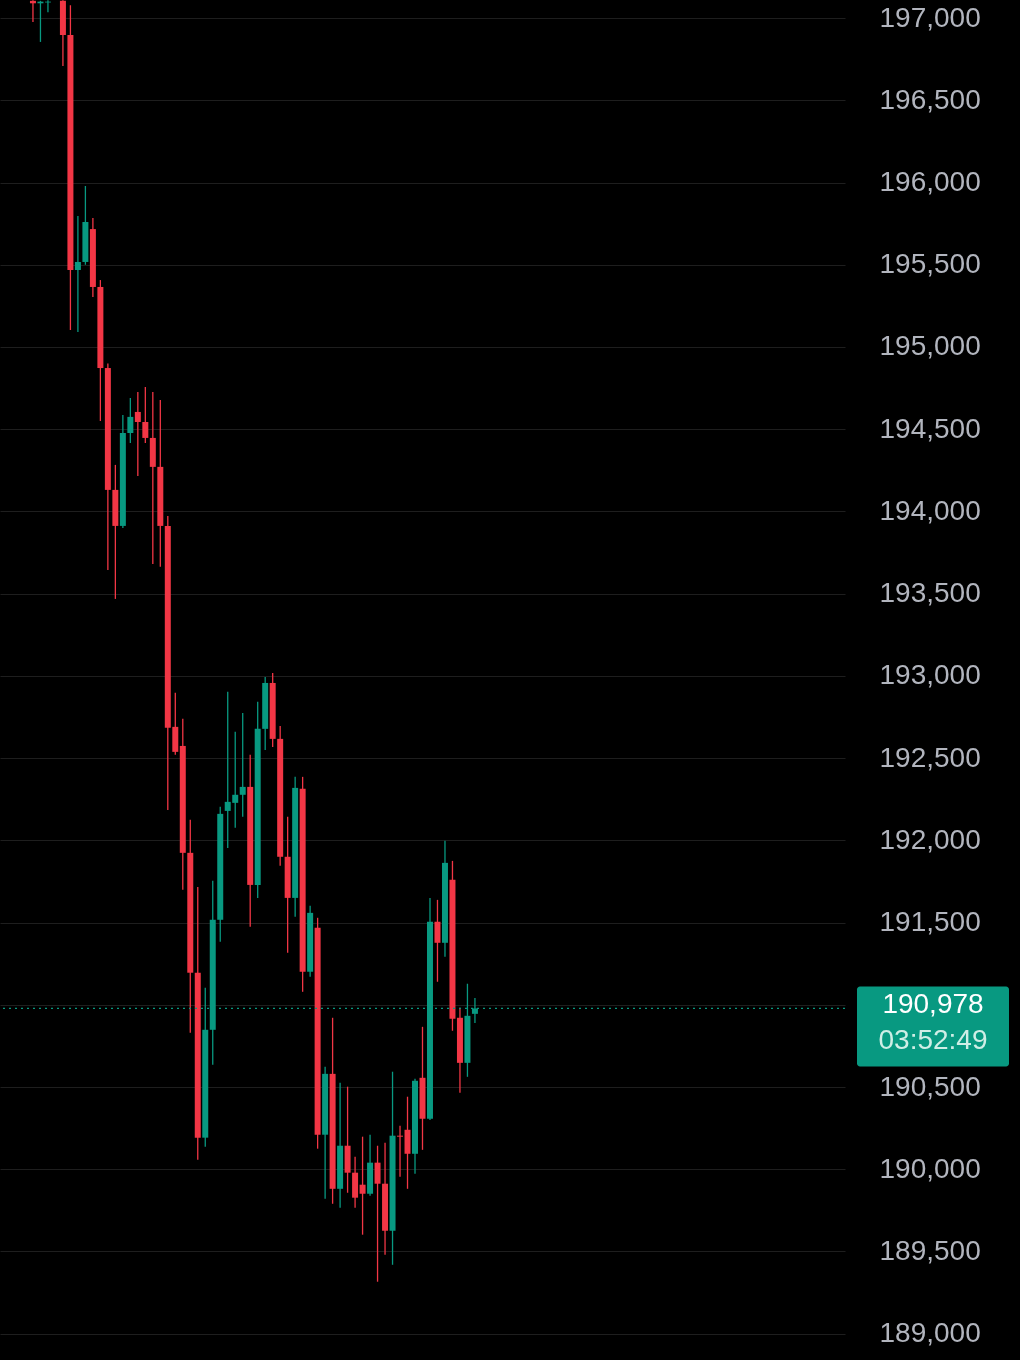 This screenshot has width=1020, height=1360. What do you see at coordinates (930, 839) in the screenshot?
I see `y-tick-label: 192,000` at bounding box center [930, 839].